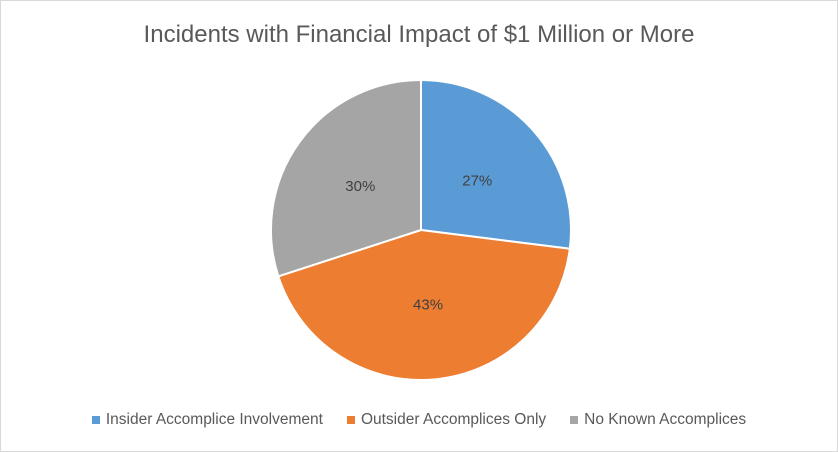 The height and width of the screenshot is (452, 838). Describe the element at coordinates (428, 305) in the screenshot. I see `data-label: 43%` at that location.